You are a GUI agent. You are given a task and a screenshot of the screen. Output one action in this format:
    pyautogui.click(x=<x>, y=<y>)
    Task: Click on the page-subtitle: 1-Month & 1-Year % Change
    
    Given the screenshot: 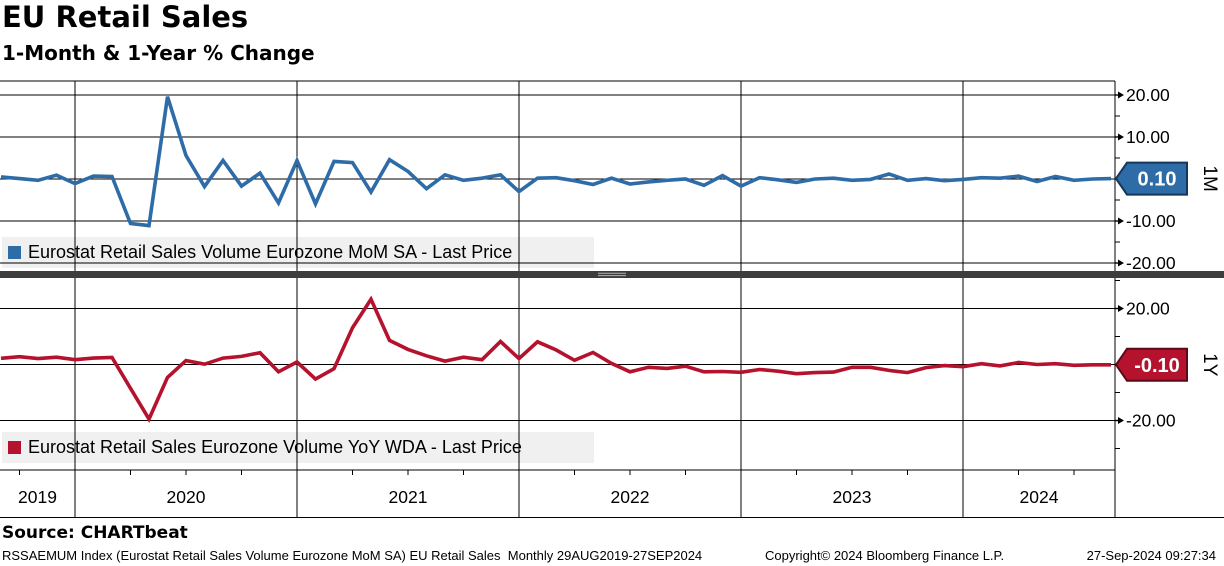 What is the action you would take?
    pyautogui.click(x=158, y=53)
    